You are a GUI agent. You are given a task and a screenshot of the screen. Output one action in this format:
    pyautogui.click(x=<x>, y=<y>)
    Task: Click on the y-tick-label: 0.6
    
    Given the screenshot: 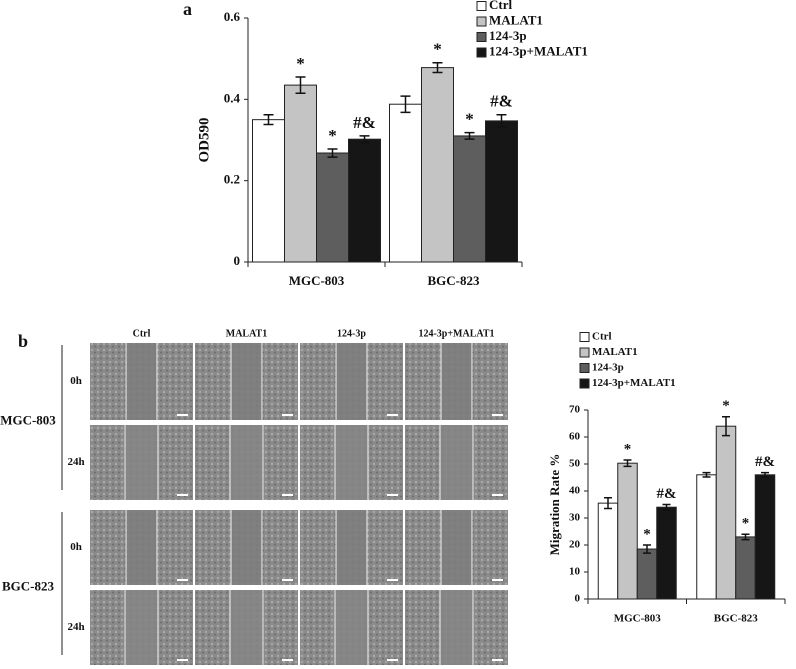 What is the action you would take?
    pyautogui.click(x=232, y=16)
    